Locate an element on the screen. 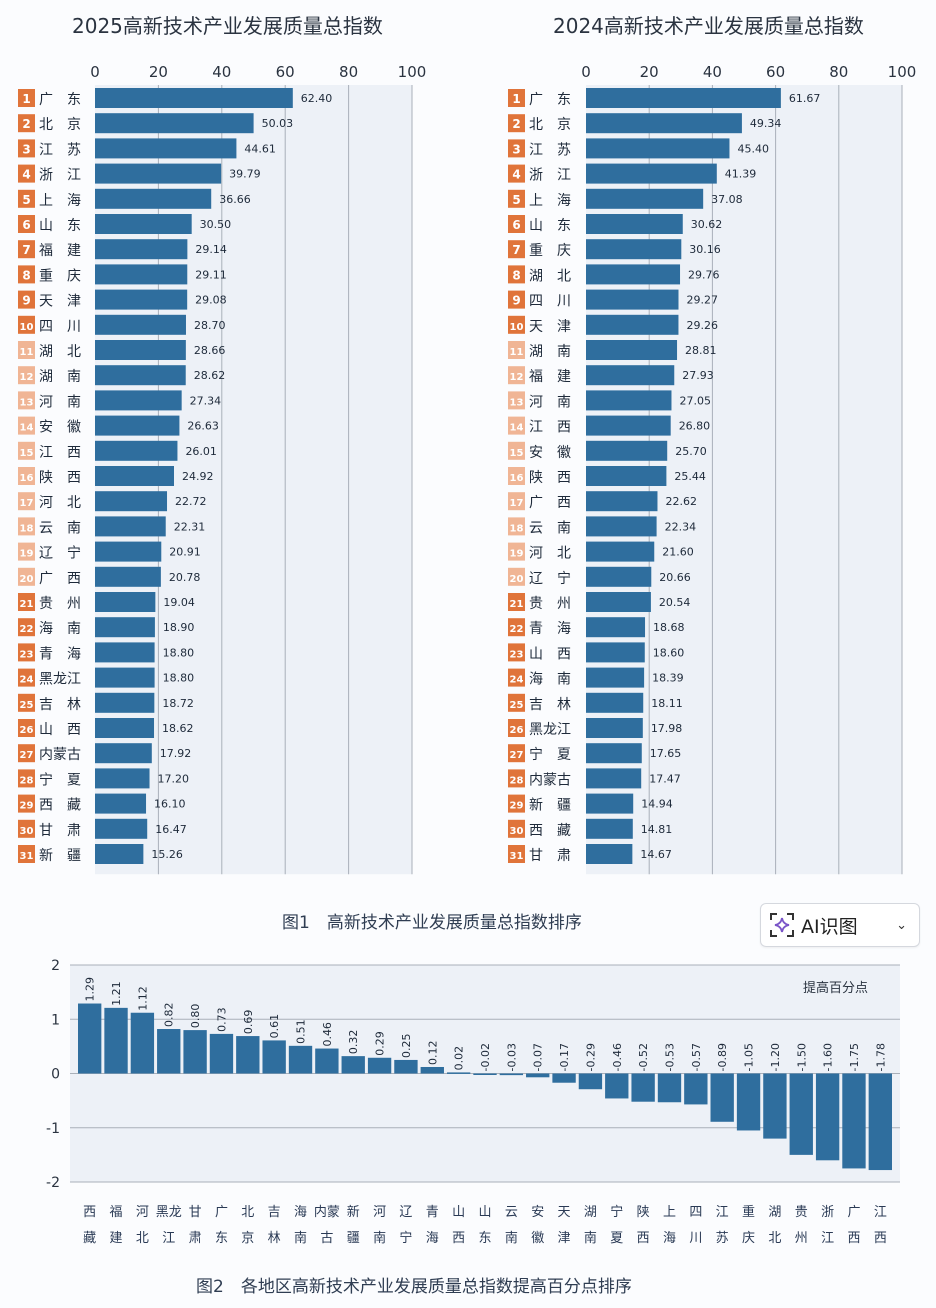 The width and height of the screenshot is (936, 1308). rank-number-2024: 19 is located at coordinates (517, 554).